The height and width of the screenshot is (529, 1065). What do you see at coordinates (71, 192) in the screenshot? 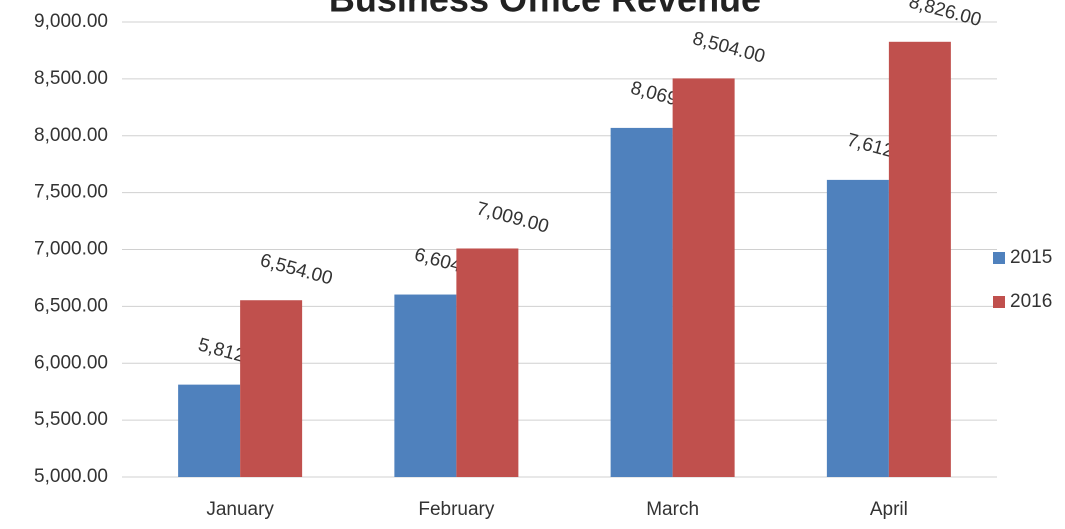
I see `y-tick-label: 7,500.00` at bounding box center [71, 192].